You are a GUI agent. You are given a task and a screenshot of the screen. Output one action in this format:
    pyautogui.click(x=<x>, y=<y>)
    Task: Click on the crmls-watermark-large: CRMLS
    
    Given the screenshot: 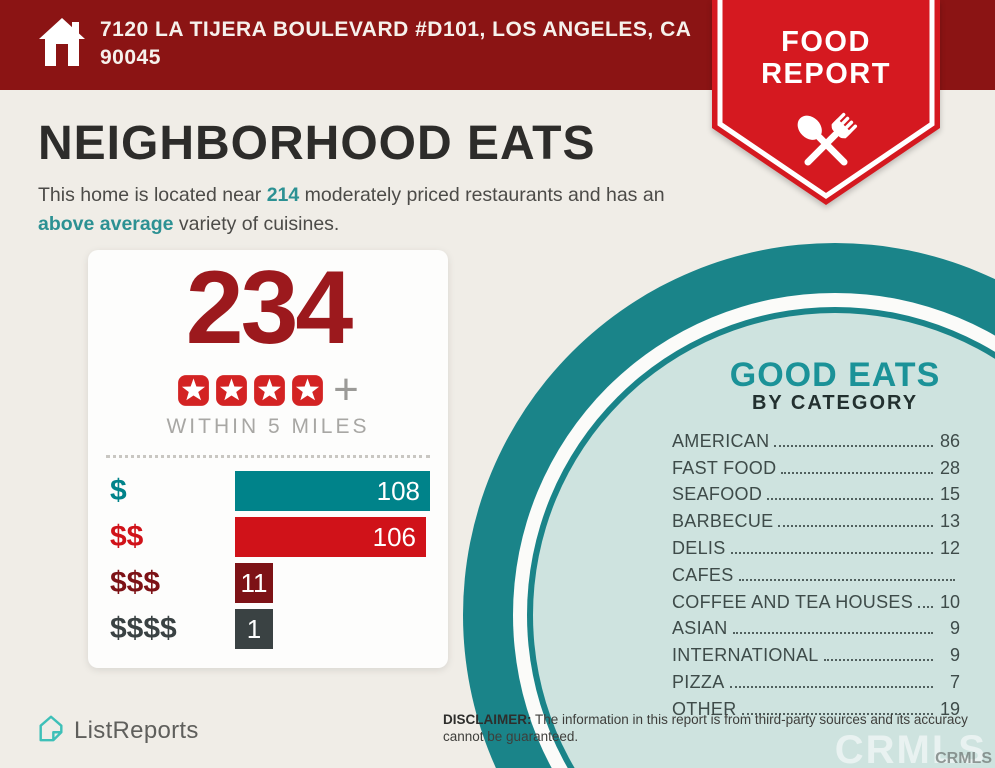 What is the action you would take?
    pyautogui.click(x=910, y=748)
    